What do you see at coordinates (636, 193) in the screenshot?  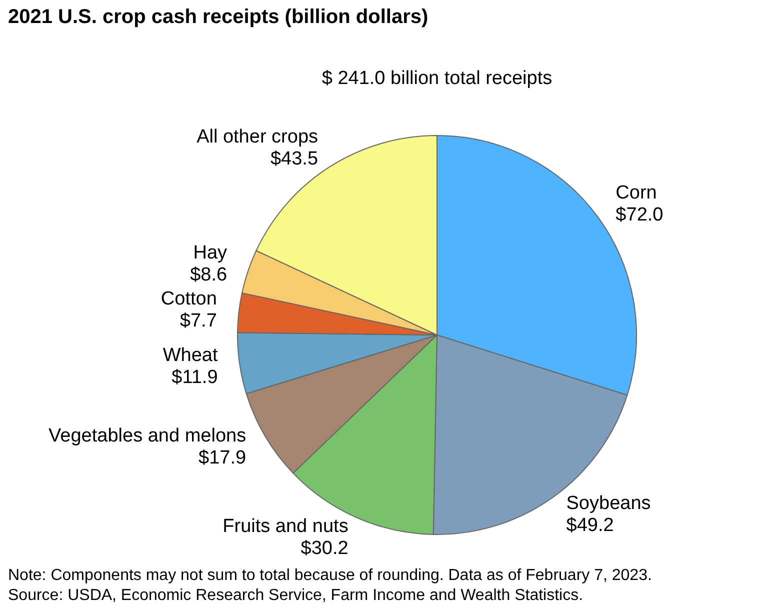 I see `slice-label: Corn` at bounding box center [636, 193].